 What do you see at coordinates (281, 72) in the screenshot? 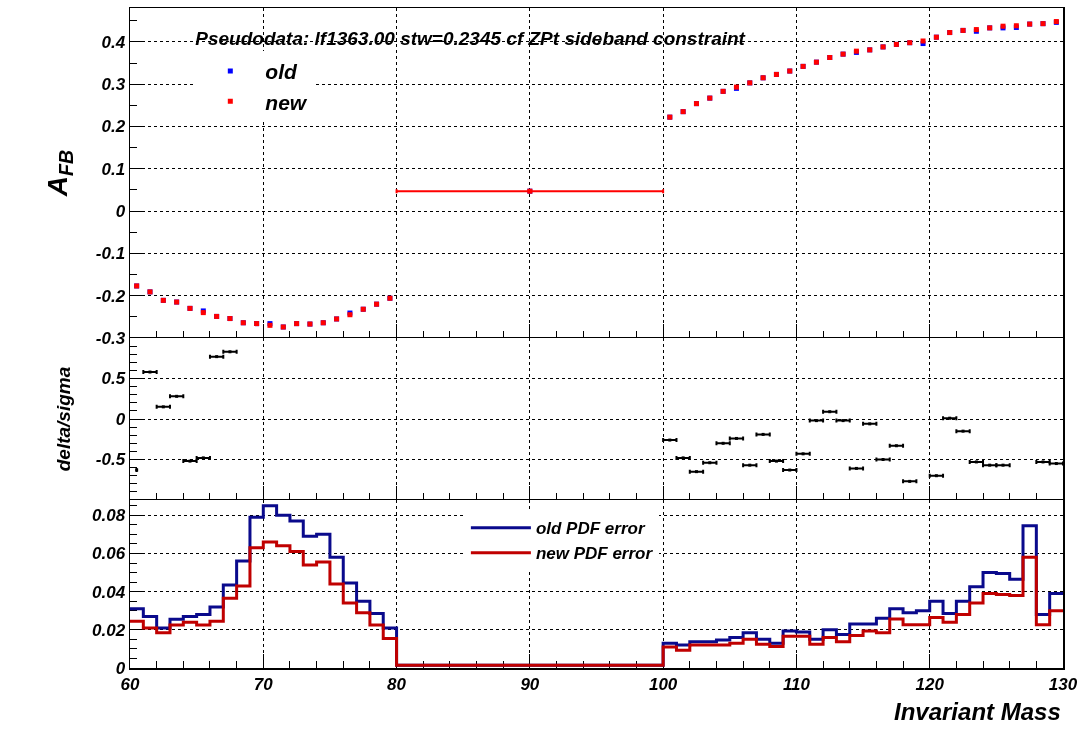
I see `legend-label: old` at bounding box center [281, 72].